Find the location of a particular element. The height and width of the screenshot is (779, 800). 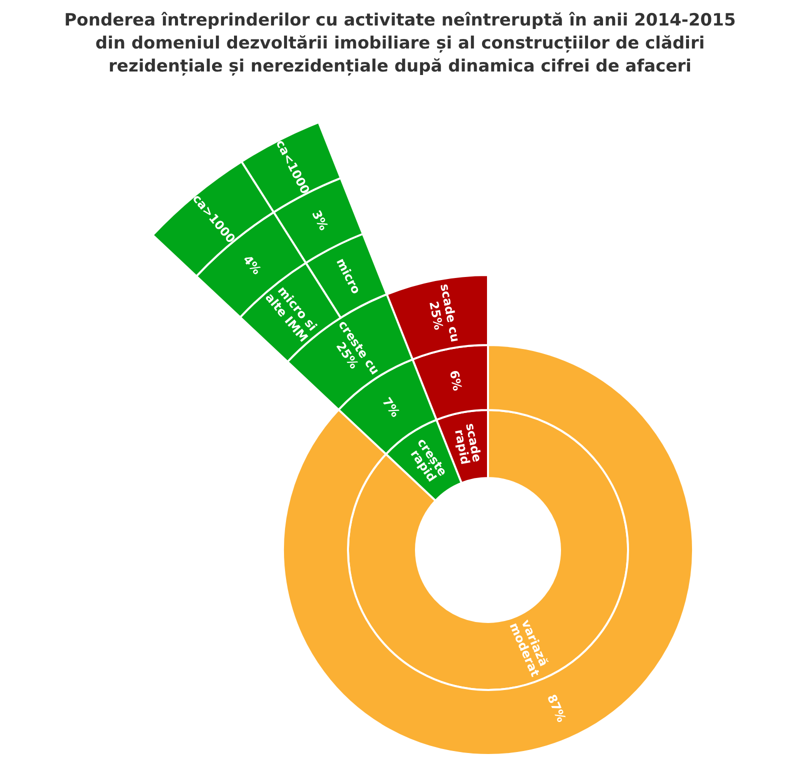

text: Ponderea întreprinderilor cu activitate neîntreruptă în anii 2014-2015 din domeniul dezvoltării imobiliare și al construcțiilor de clădiri rezidențiale și nerezidențiale după dinamica cifrei de afaceri is located at coordinates (400, 43).